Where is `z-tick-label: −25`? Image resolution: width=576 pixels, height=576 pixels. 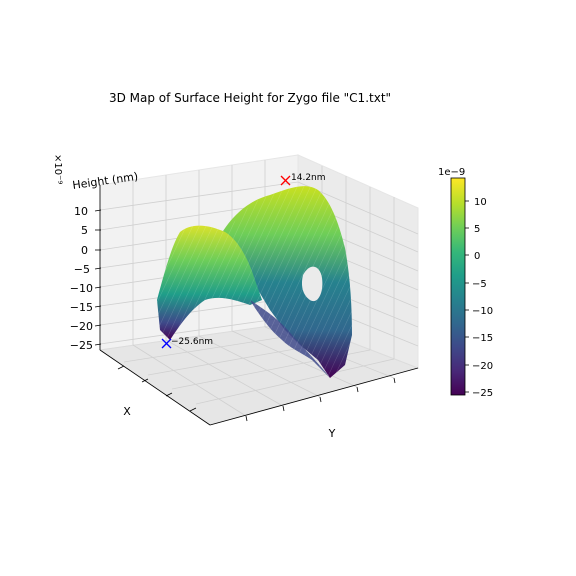
z-tick-label: −25 is located at coordinates (81, 345).